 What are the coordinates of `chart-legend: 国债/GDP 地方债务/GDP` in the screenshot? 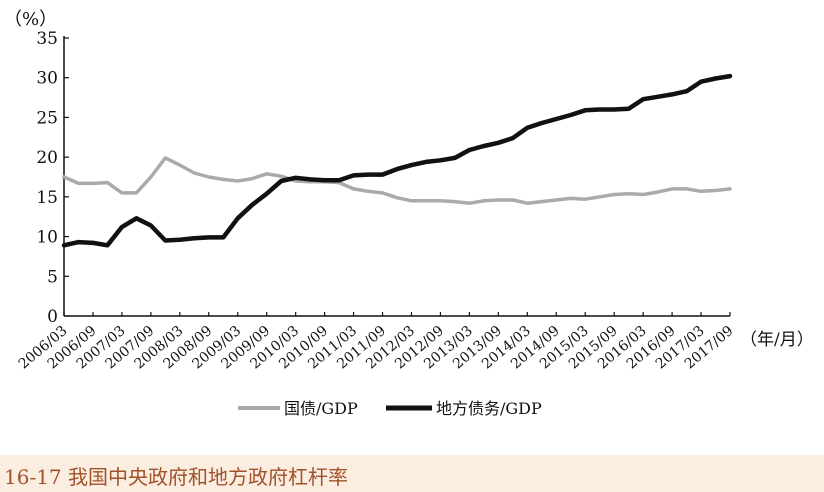 It's located at (390, 408).